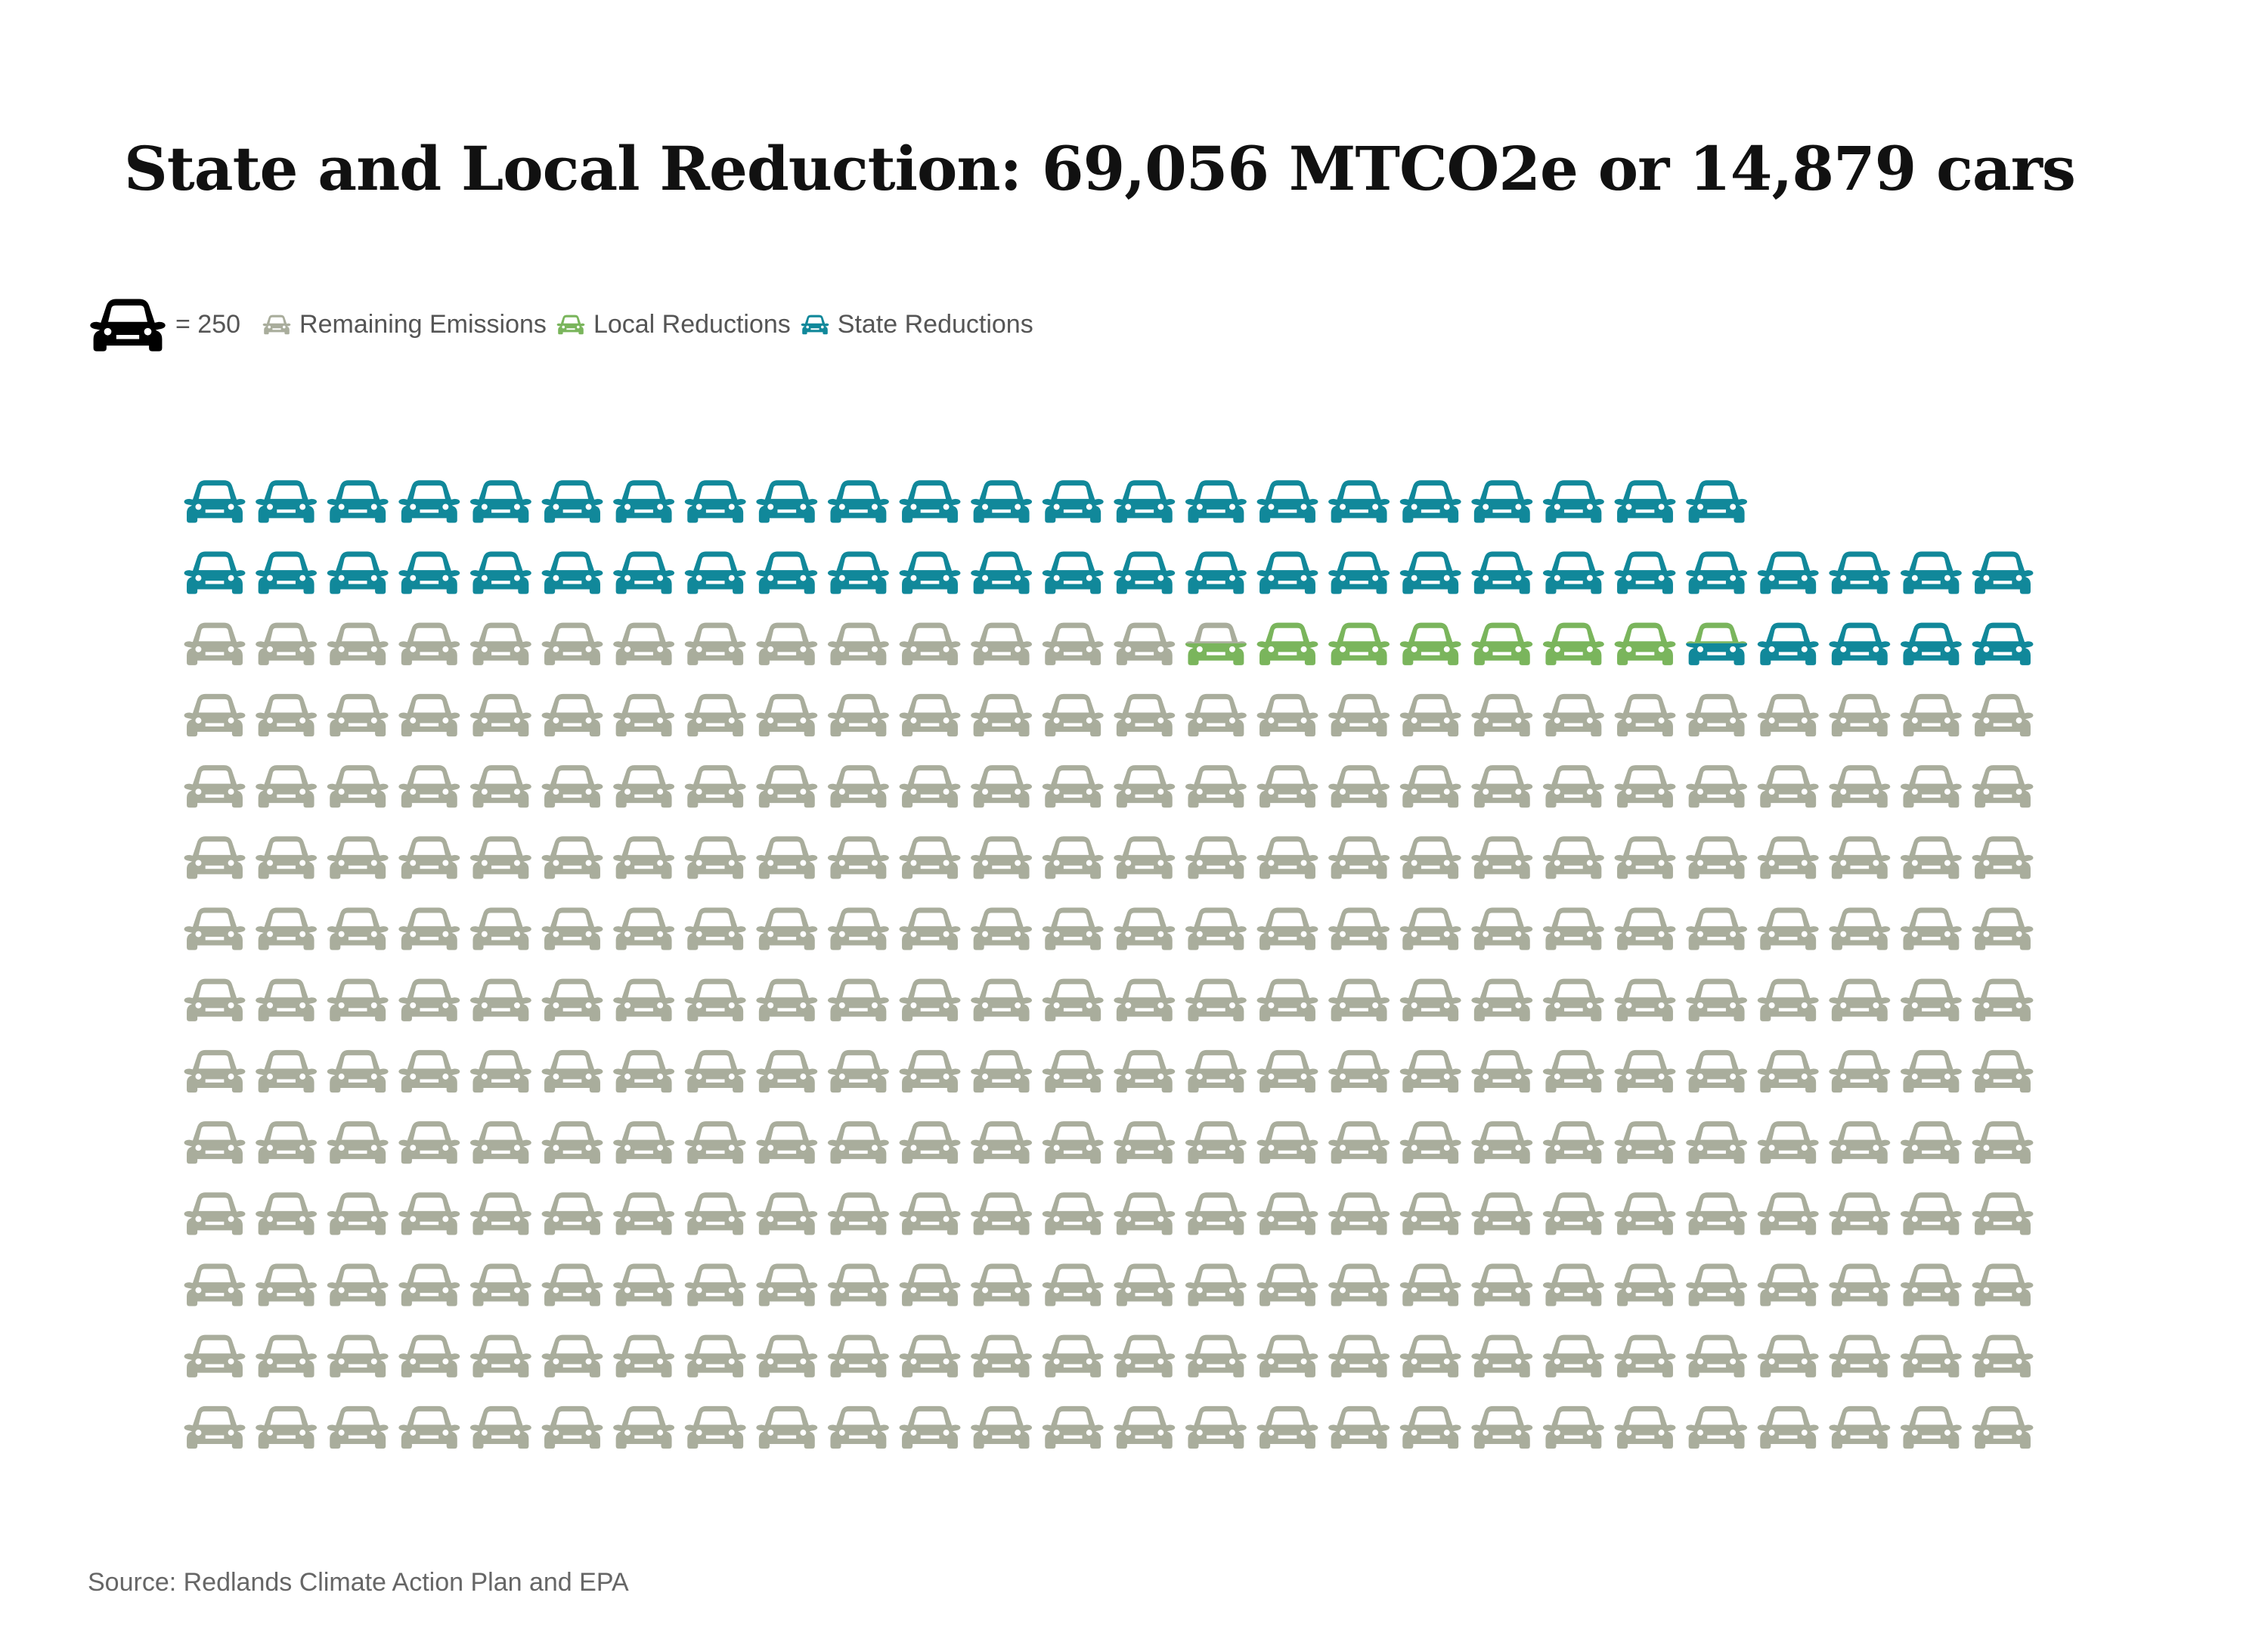  What do you see at coordinates (128, 325) in the screenshot?
I see `legend-unit-car-svg` at bounding box center [128, 325].